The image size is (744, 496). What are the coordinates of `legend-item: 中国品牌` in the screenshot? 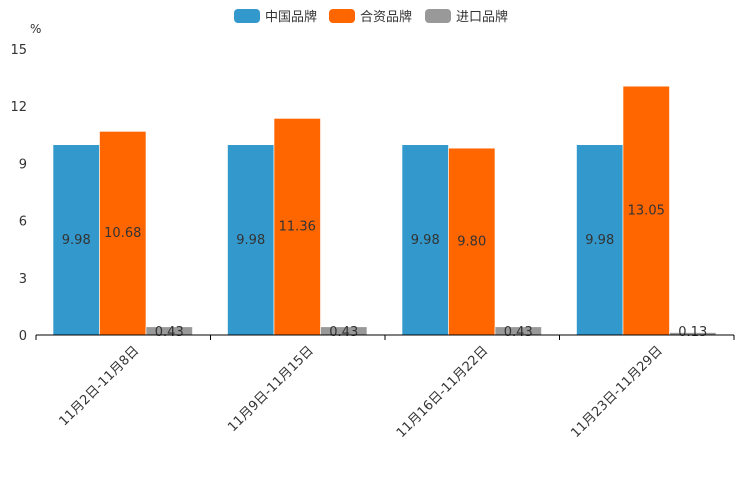 It's located at (275, 17).